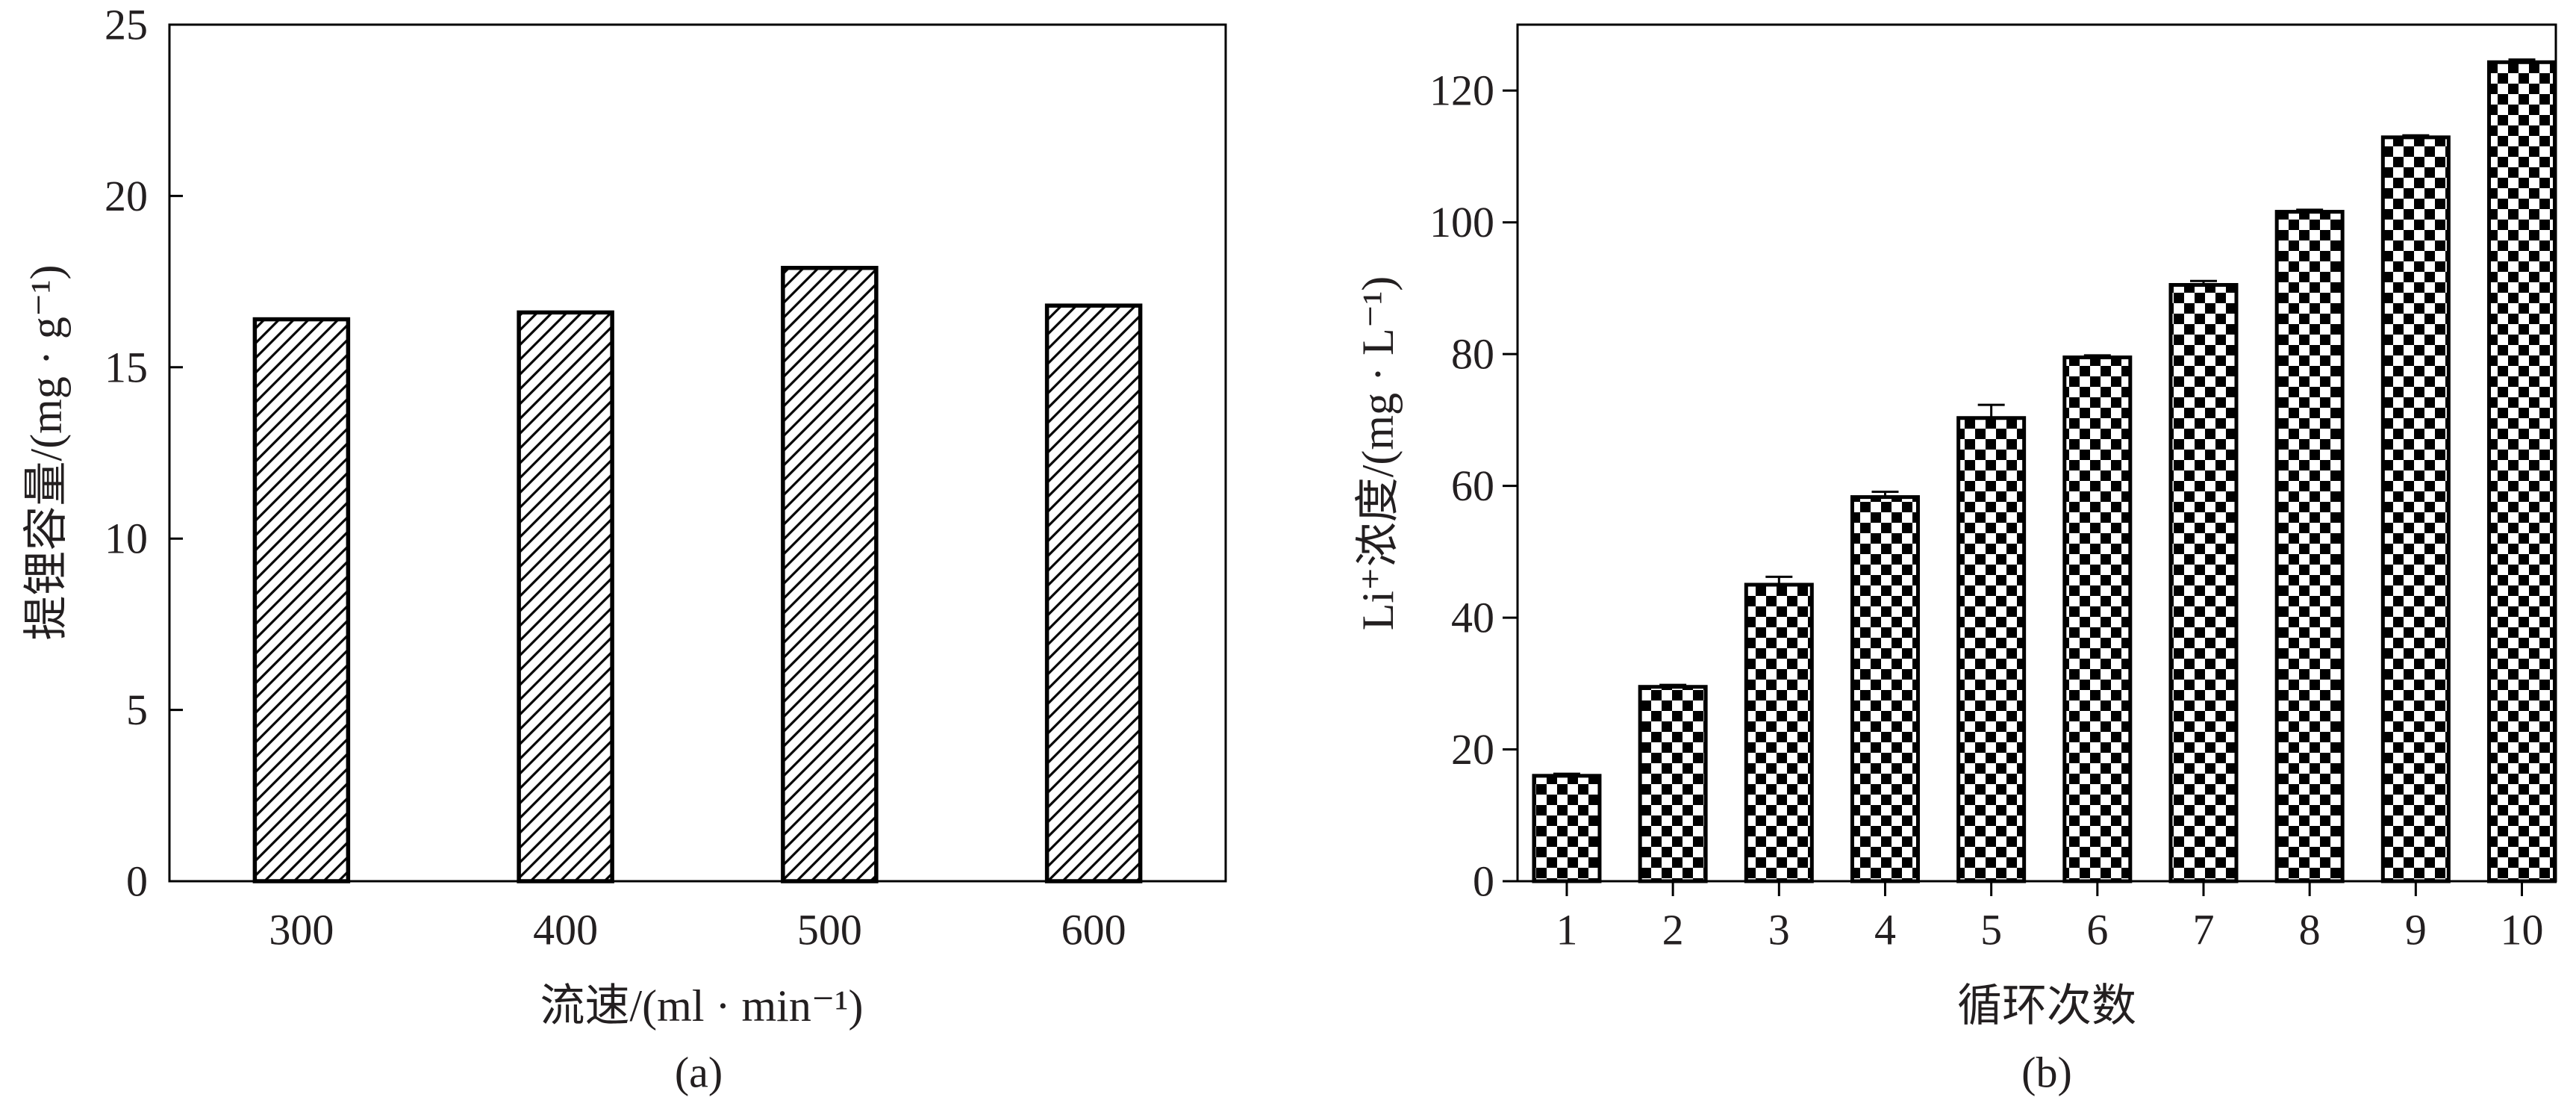 Image resolution: width=2576 pixels, height=1103 pixels. What do you see at coordinates (699, 1072) in the screenshot?
I see `panel-label: (a)` at bounding box center [699, 1072].